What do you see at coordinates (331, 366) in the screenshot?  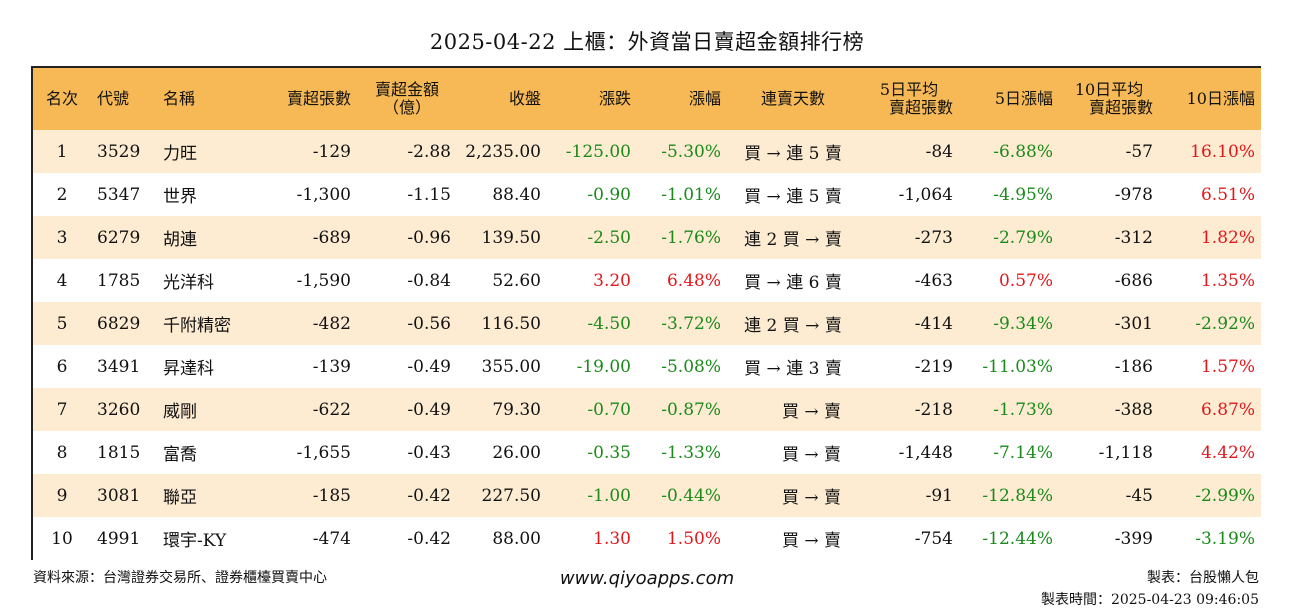 I see `cell-sell-lots: -139` at bounding box center [331, 366].